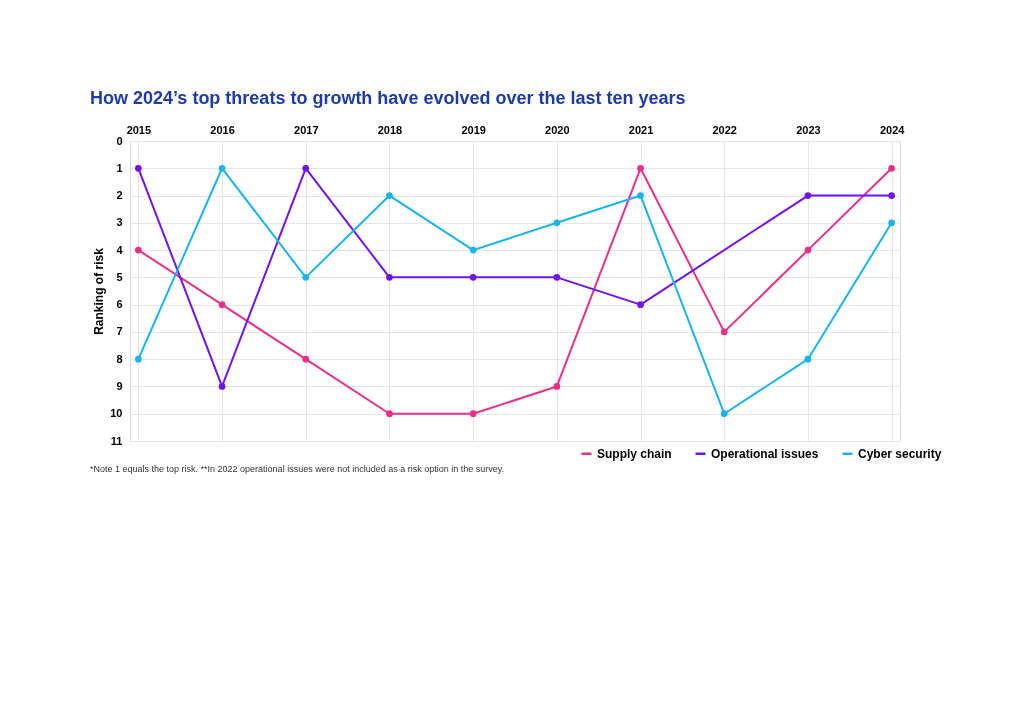 The width and height of the screenshot is (1024, 724). Describe the element at coordinates (724, 129) in the screenshot. I see `x-tick-label: 2022` at that location.